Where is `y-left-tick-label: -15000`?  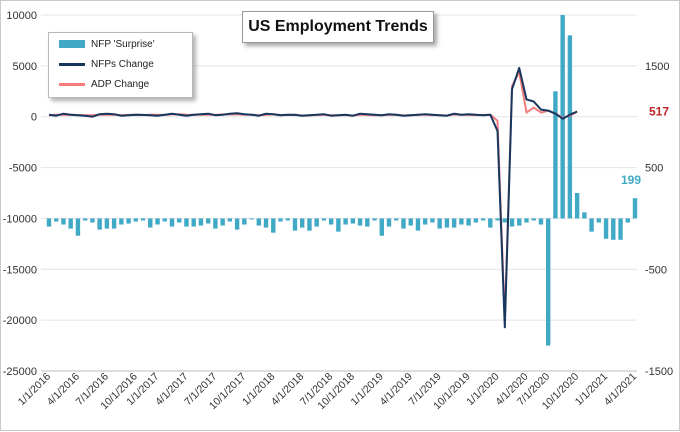
y-left-tick-label: -15000 is located at coordinates (20, 270).